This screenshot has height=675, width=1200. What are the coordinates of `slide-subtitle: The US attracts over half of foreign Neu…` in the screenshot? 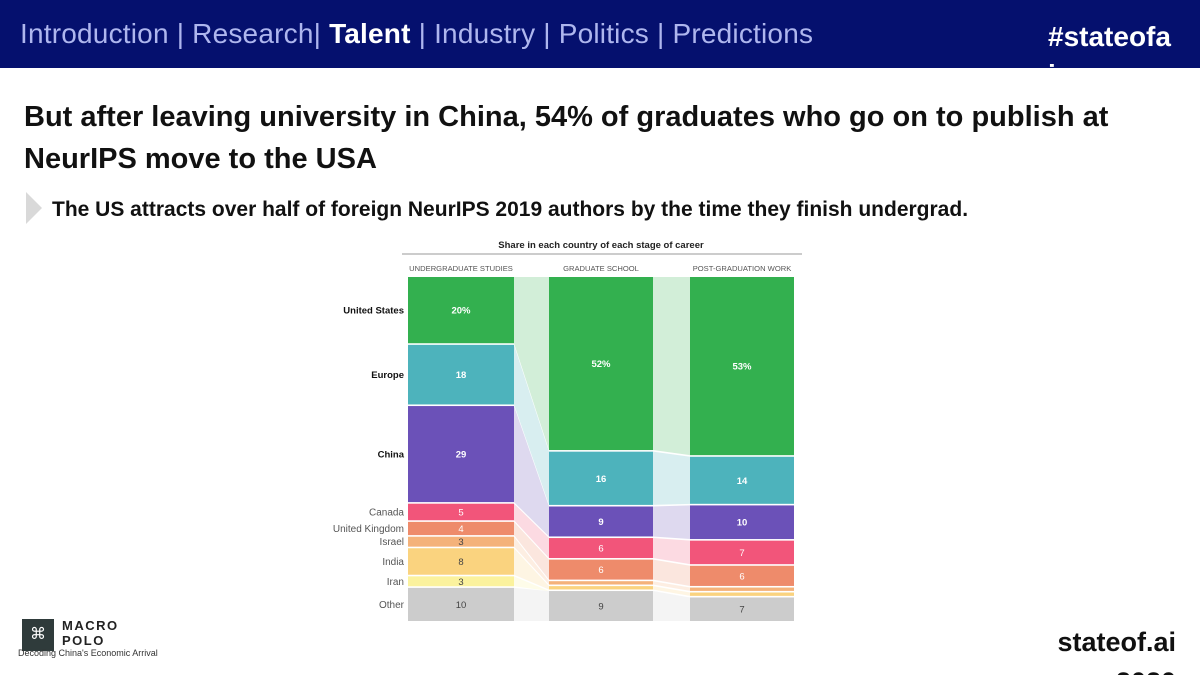 It's located at (510, 209).